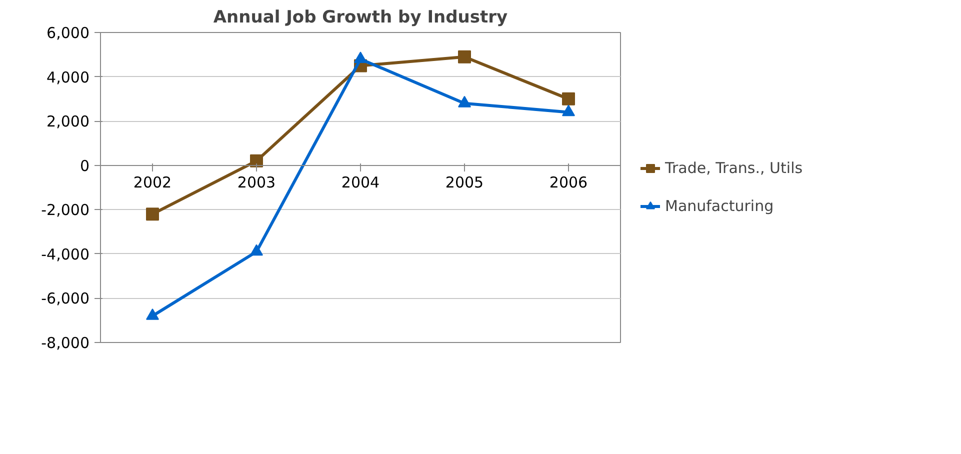 The height and width of the screenshot is (454, 961). What do you see at coordinates (734, 168) in the screenshot?
I see `legend-label: Trade, Trans., Utils` at bounding box center [734, 168].